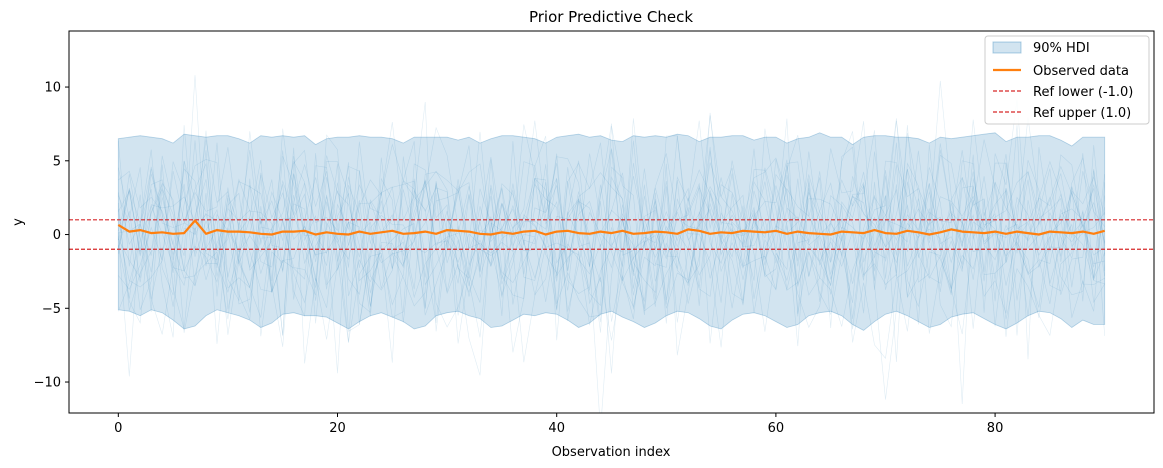 The image size is (1163, 468). I want to click on y-tick-label: 10, so click(52, 88).